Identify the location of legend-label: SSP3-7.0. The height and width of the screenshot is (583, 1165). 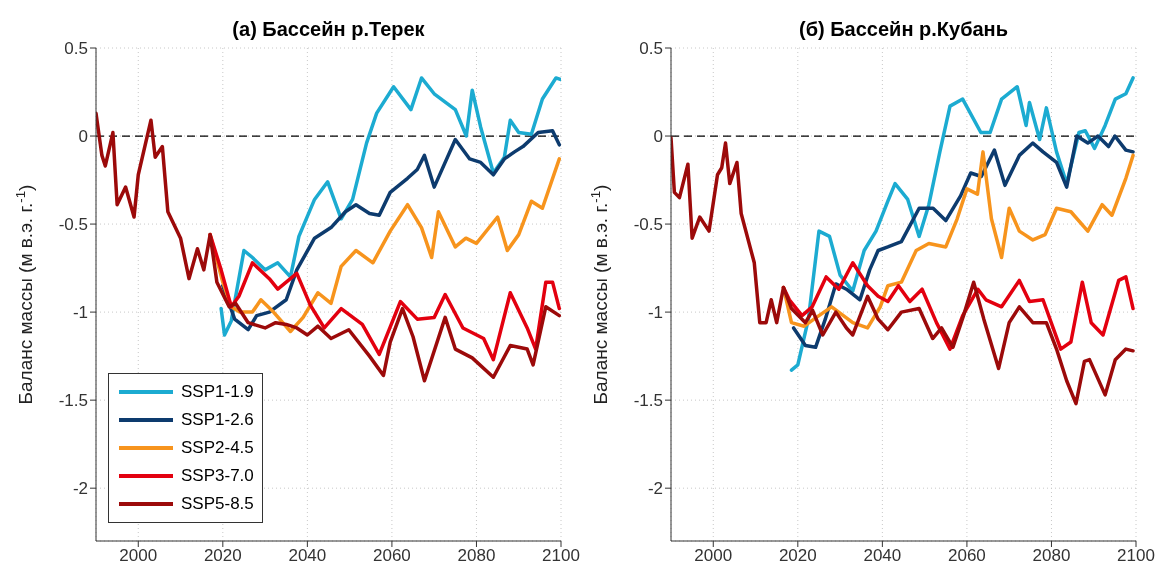
(217, 476).